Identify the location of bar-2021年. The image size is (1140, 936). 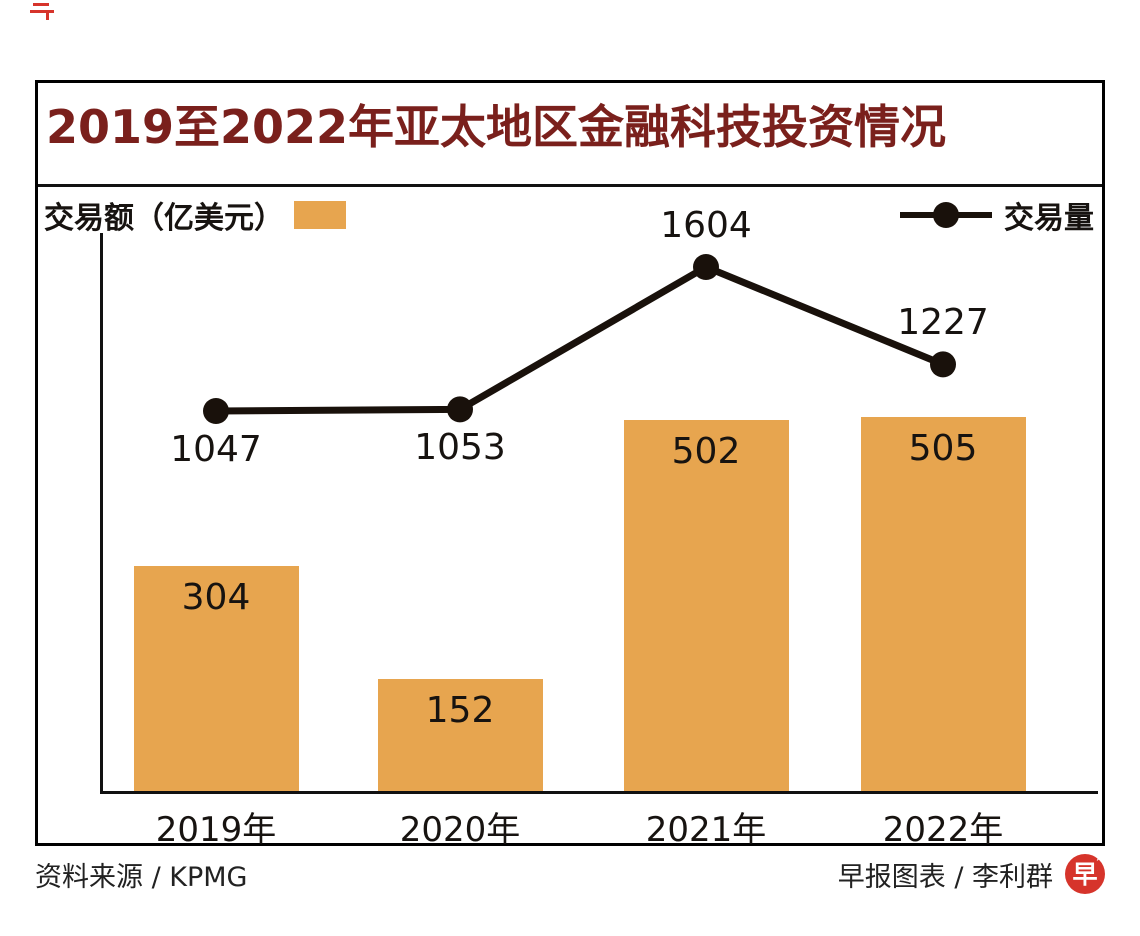
(706, 605).